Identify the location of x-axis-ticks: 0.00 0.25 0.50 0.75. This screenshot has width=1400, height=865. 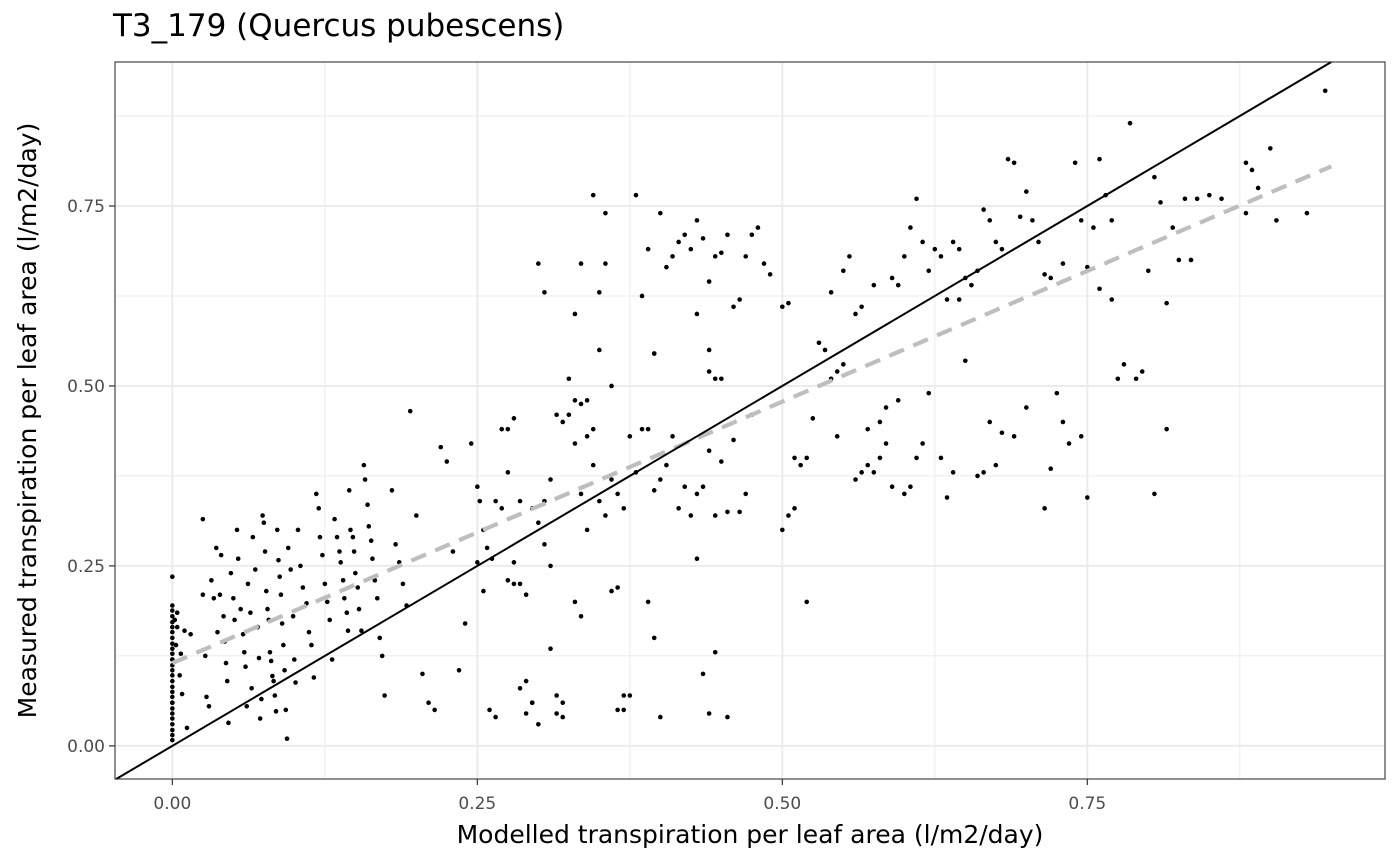
(629, 796).